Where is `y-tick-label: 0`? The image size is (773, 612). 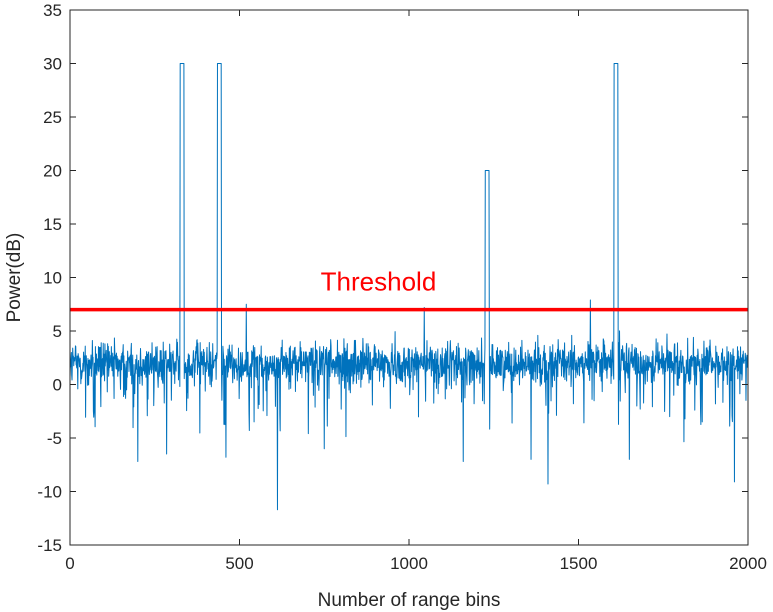 y-tick-label: 0 is located at coordinates (57, 385).